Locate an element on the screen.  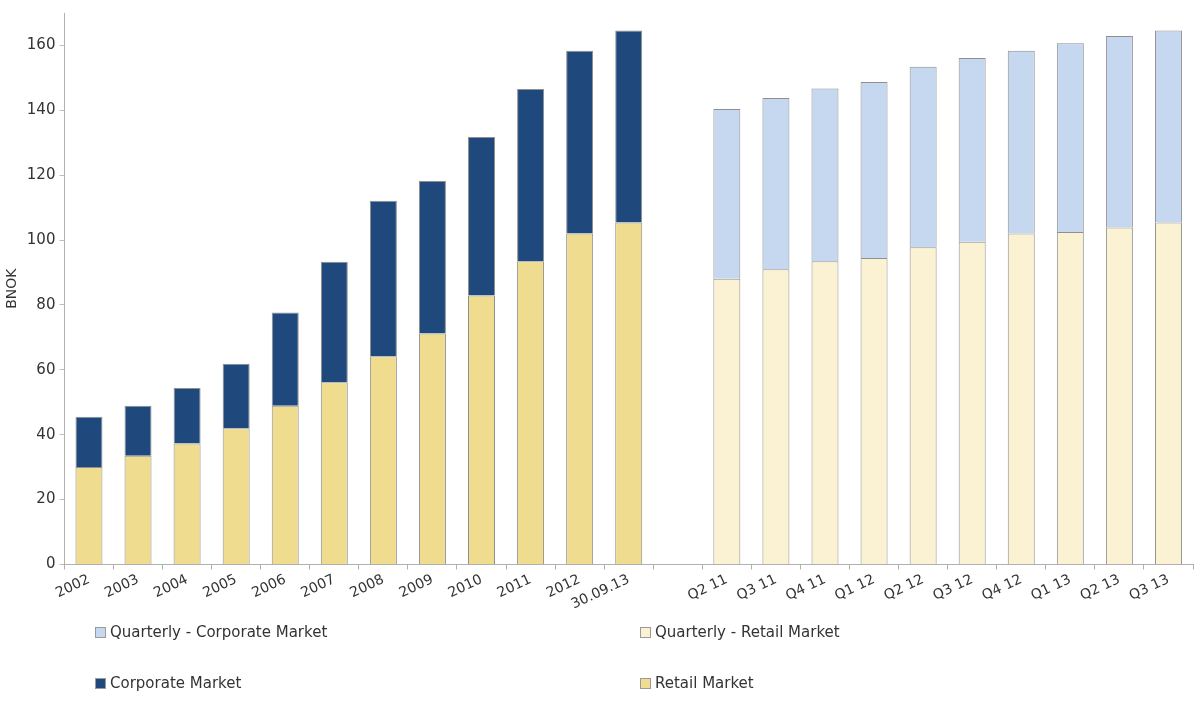
x-tick-label: Q2 12 is located at coordinates (903, 586).